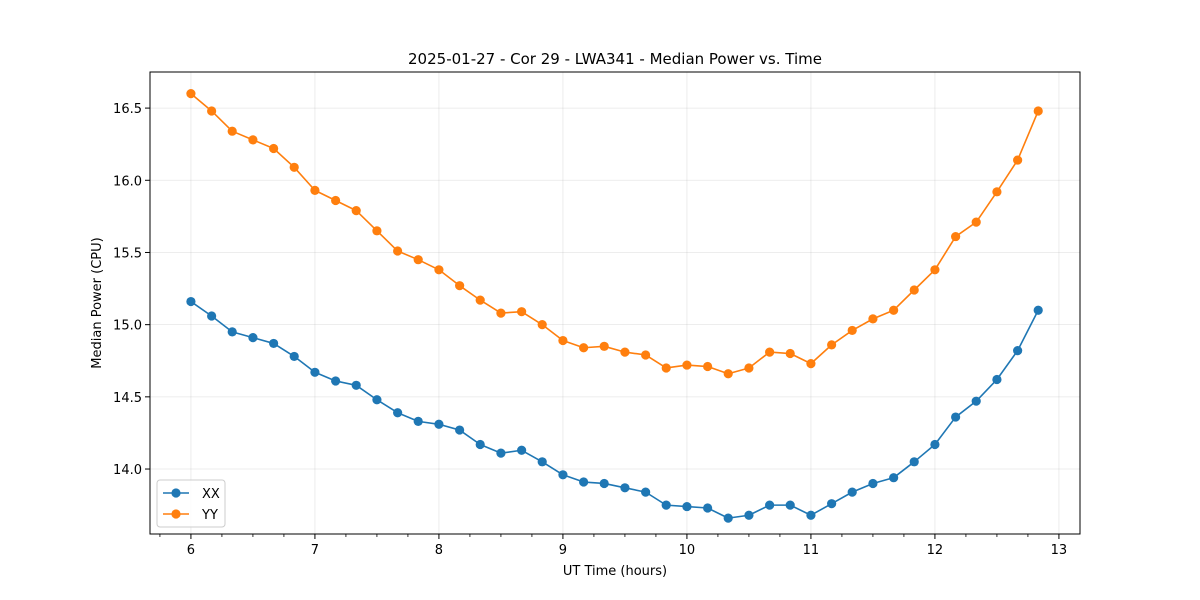 The height and width of the screenshot is (600, 1200). Describe the element at coordinates (127, 326) in the screenshot. I see `y-tick-label: 15.0` at that location.